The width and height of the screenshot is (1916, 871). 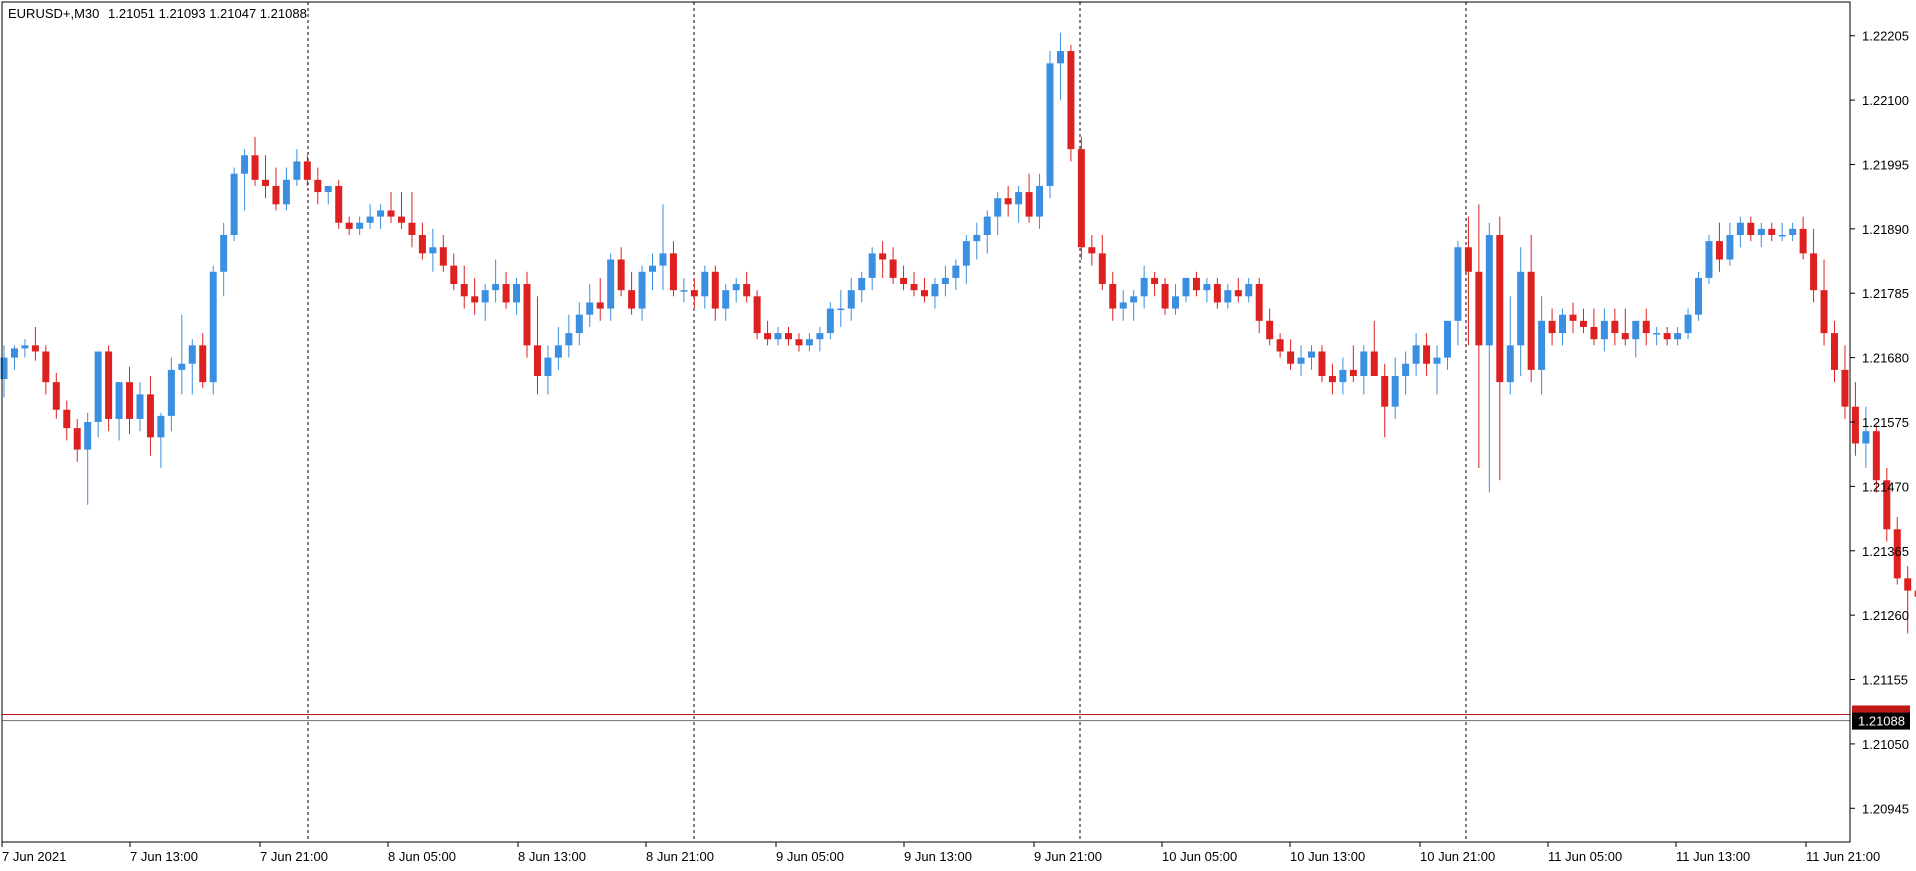 What do you see at coordinates (1885, 293) in the screenshot?
I see `price-tick-label: 1.21785` at bounding box center [1885, 293].